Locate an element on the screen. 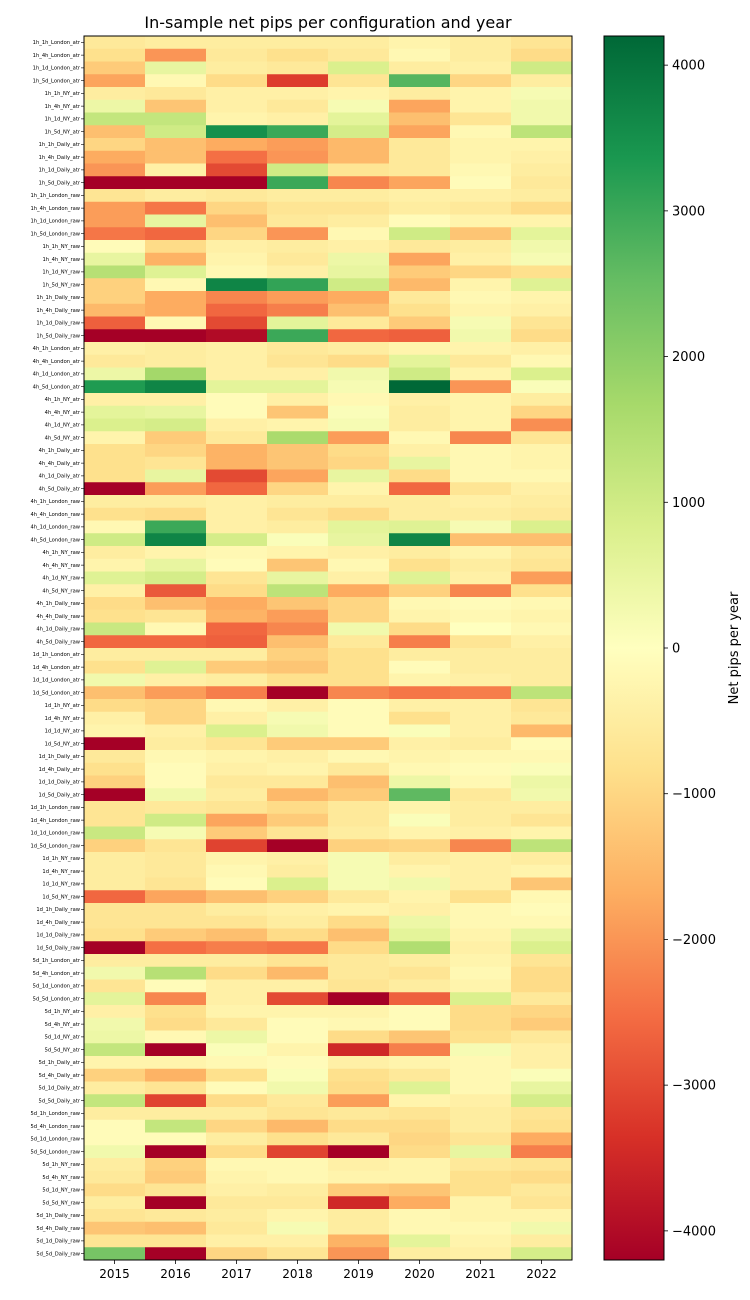 The width and height of the screenshot is (750, 1300). y-tick-label: 1d_1h_NY_atr is located at coordinates (63, 706).